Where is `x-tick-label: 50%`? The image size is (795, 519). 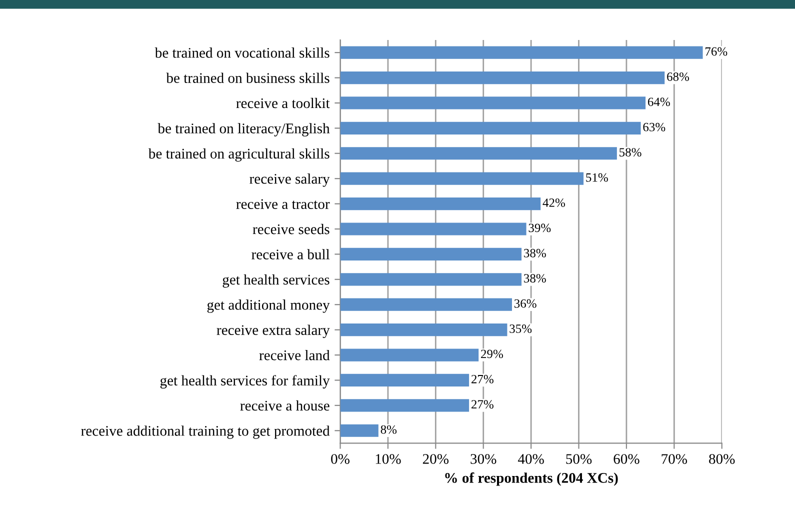
x-tick-label: 50% is located at coordinates (579, 459).